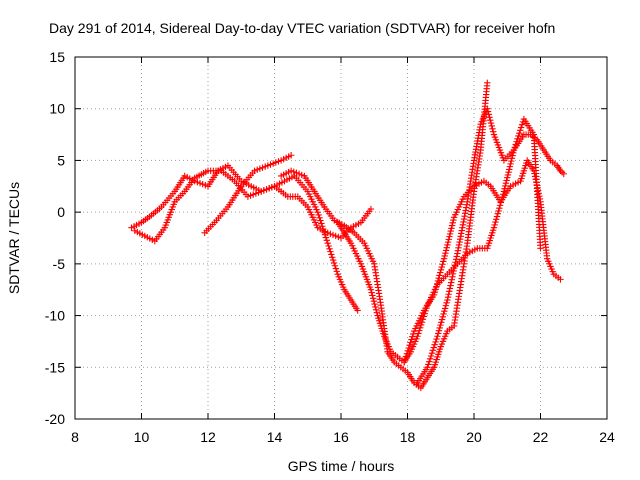 This screenshot has height=480, width=640. I want to click on x-axis-label: GPS time / hours, so click(341, 466).